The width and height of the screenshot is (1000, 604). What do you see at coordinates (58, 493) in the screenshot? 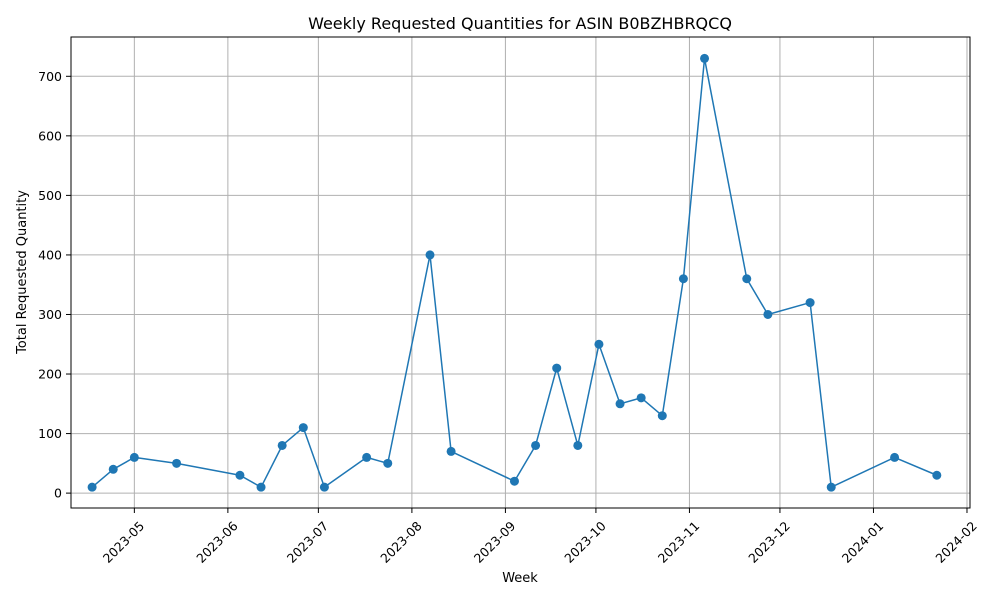
I see `y-tick-label: 0` at bounding box center [58, 493].